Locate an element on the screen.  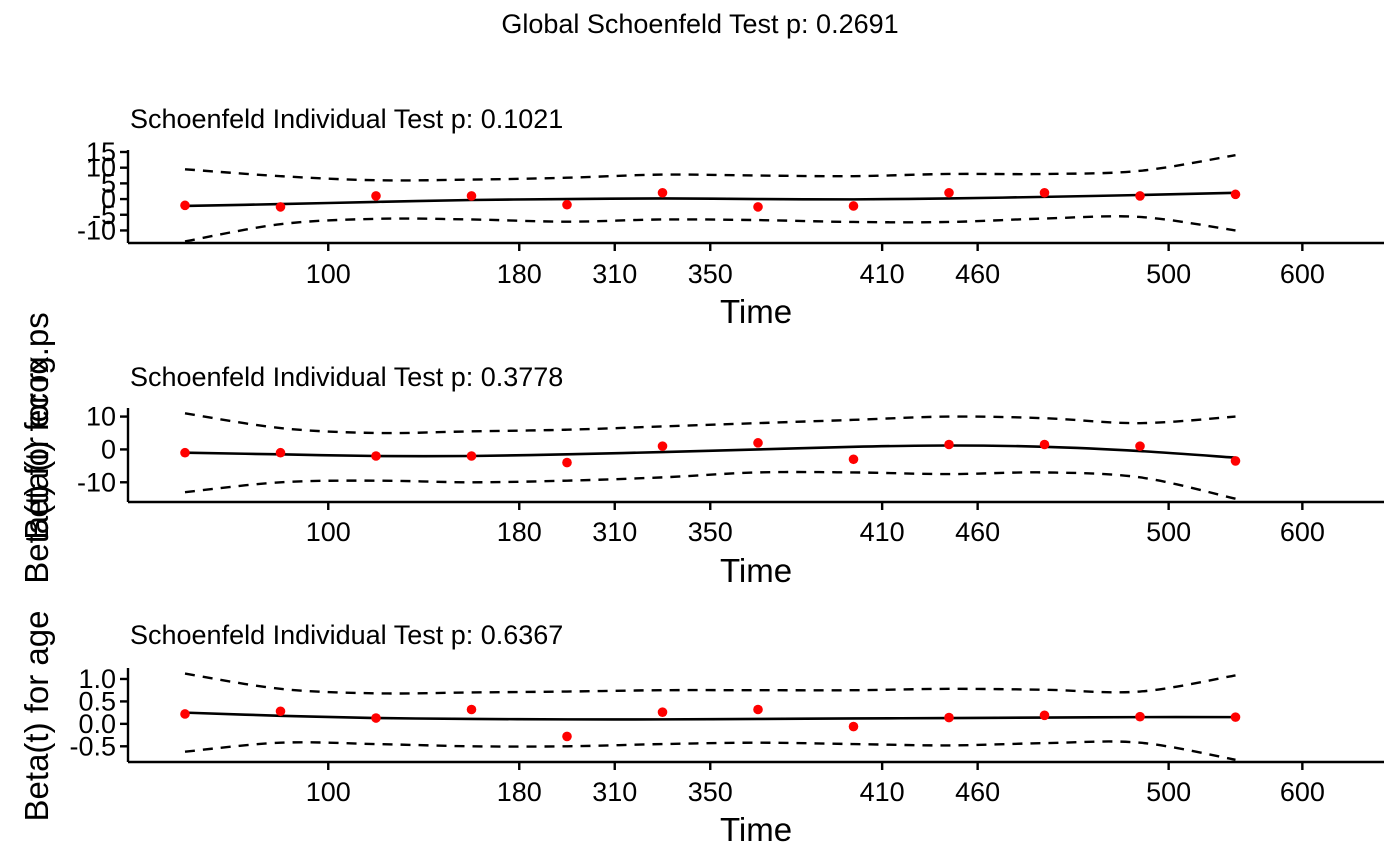
global-title: Global Schoenfeld Test p: 0.2691 is located at coordinates (699, 24).